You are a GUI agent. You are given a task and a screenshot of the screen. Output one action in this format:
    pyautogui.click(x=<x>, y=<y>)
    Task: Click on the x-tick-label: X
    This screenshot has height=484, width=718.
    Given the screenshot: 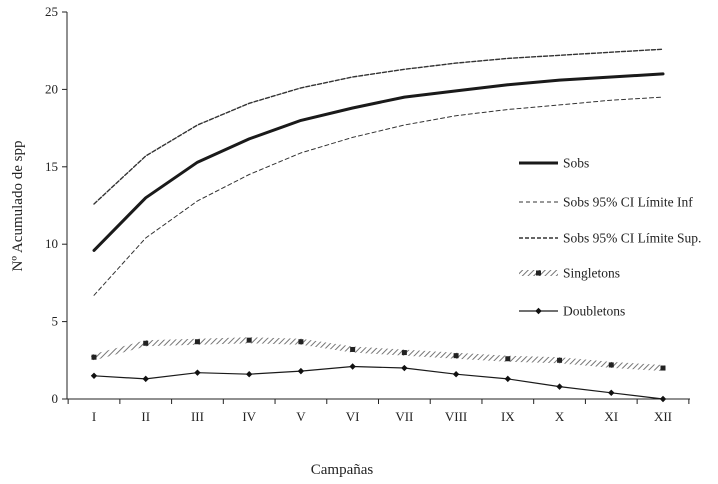 What is the action you would take?
    pyautogui.click(x=560, y=416)
    